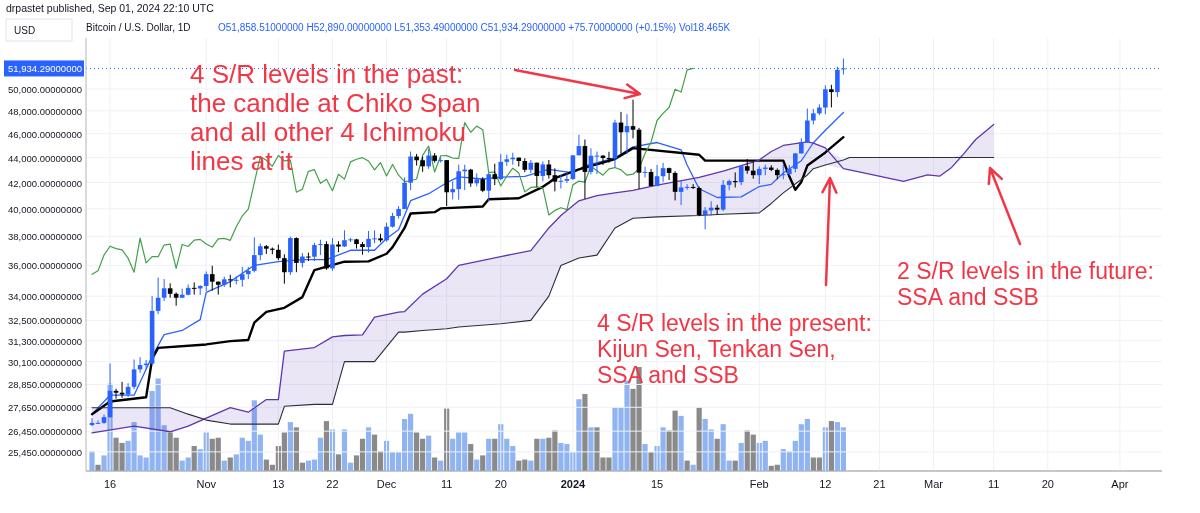 The image size is (1200, 513). I want to click on y-tick-label: 42,000.00000000, so click(45, 183).